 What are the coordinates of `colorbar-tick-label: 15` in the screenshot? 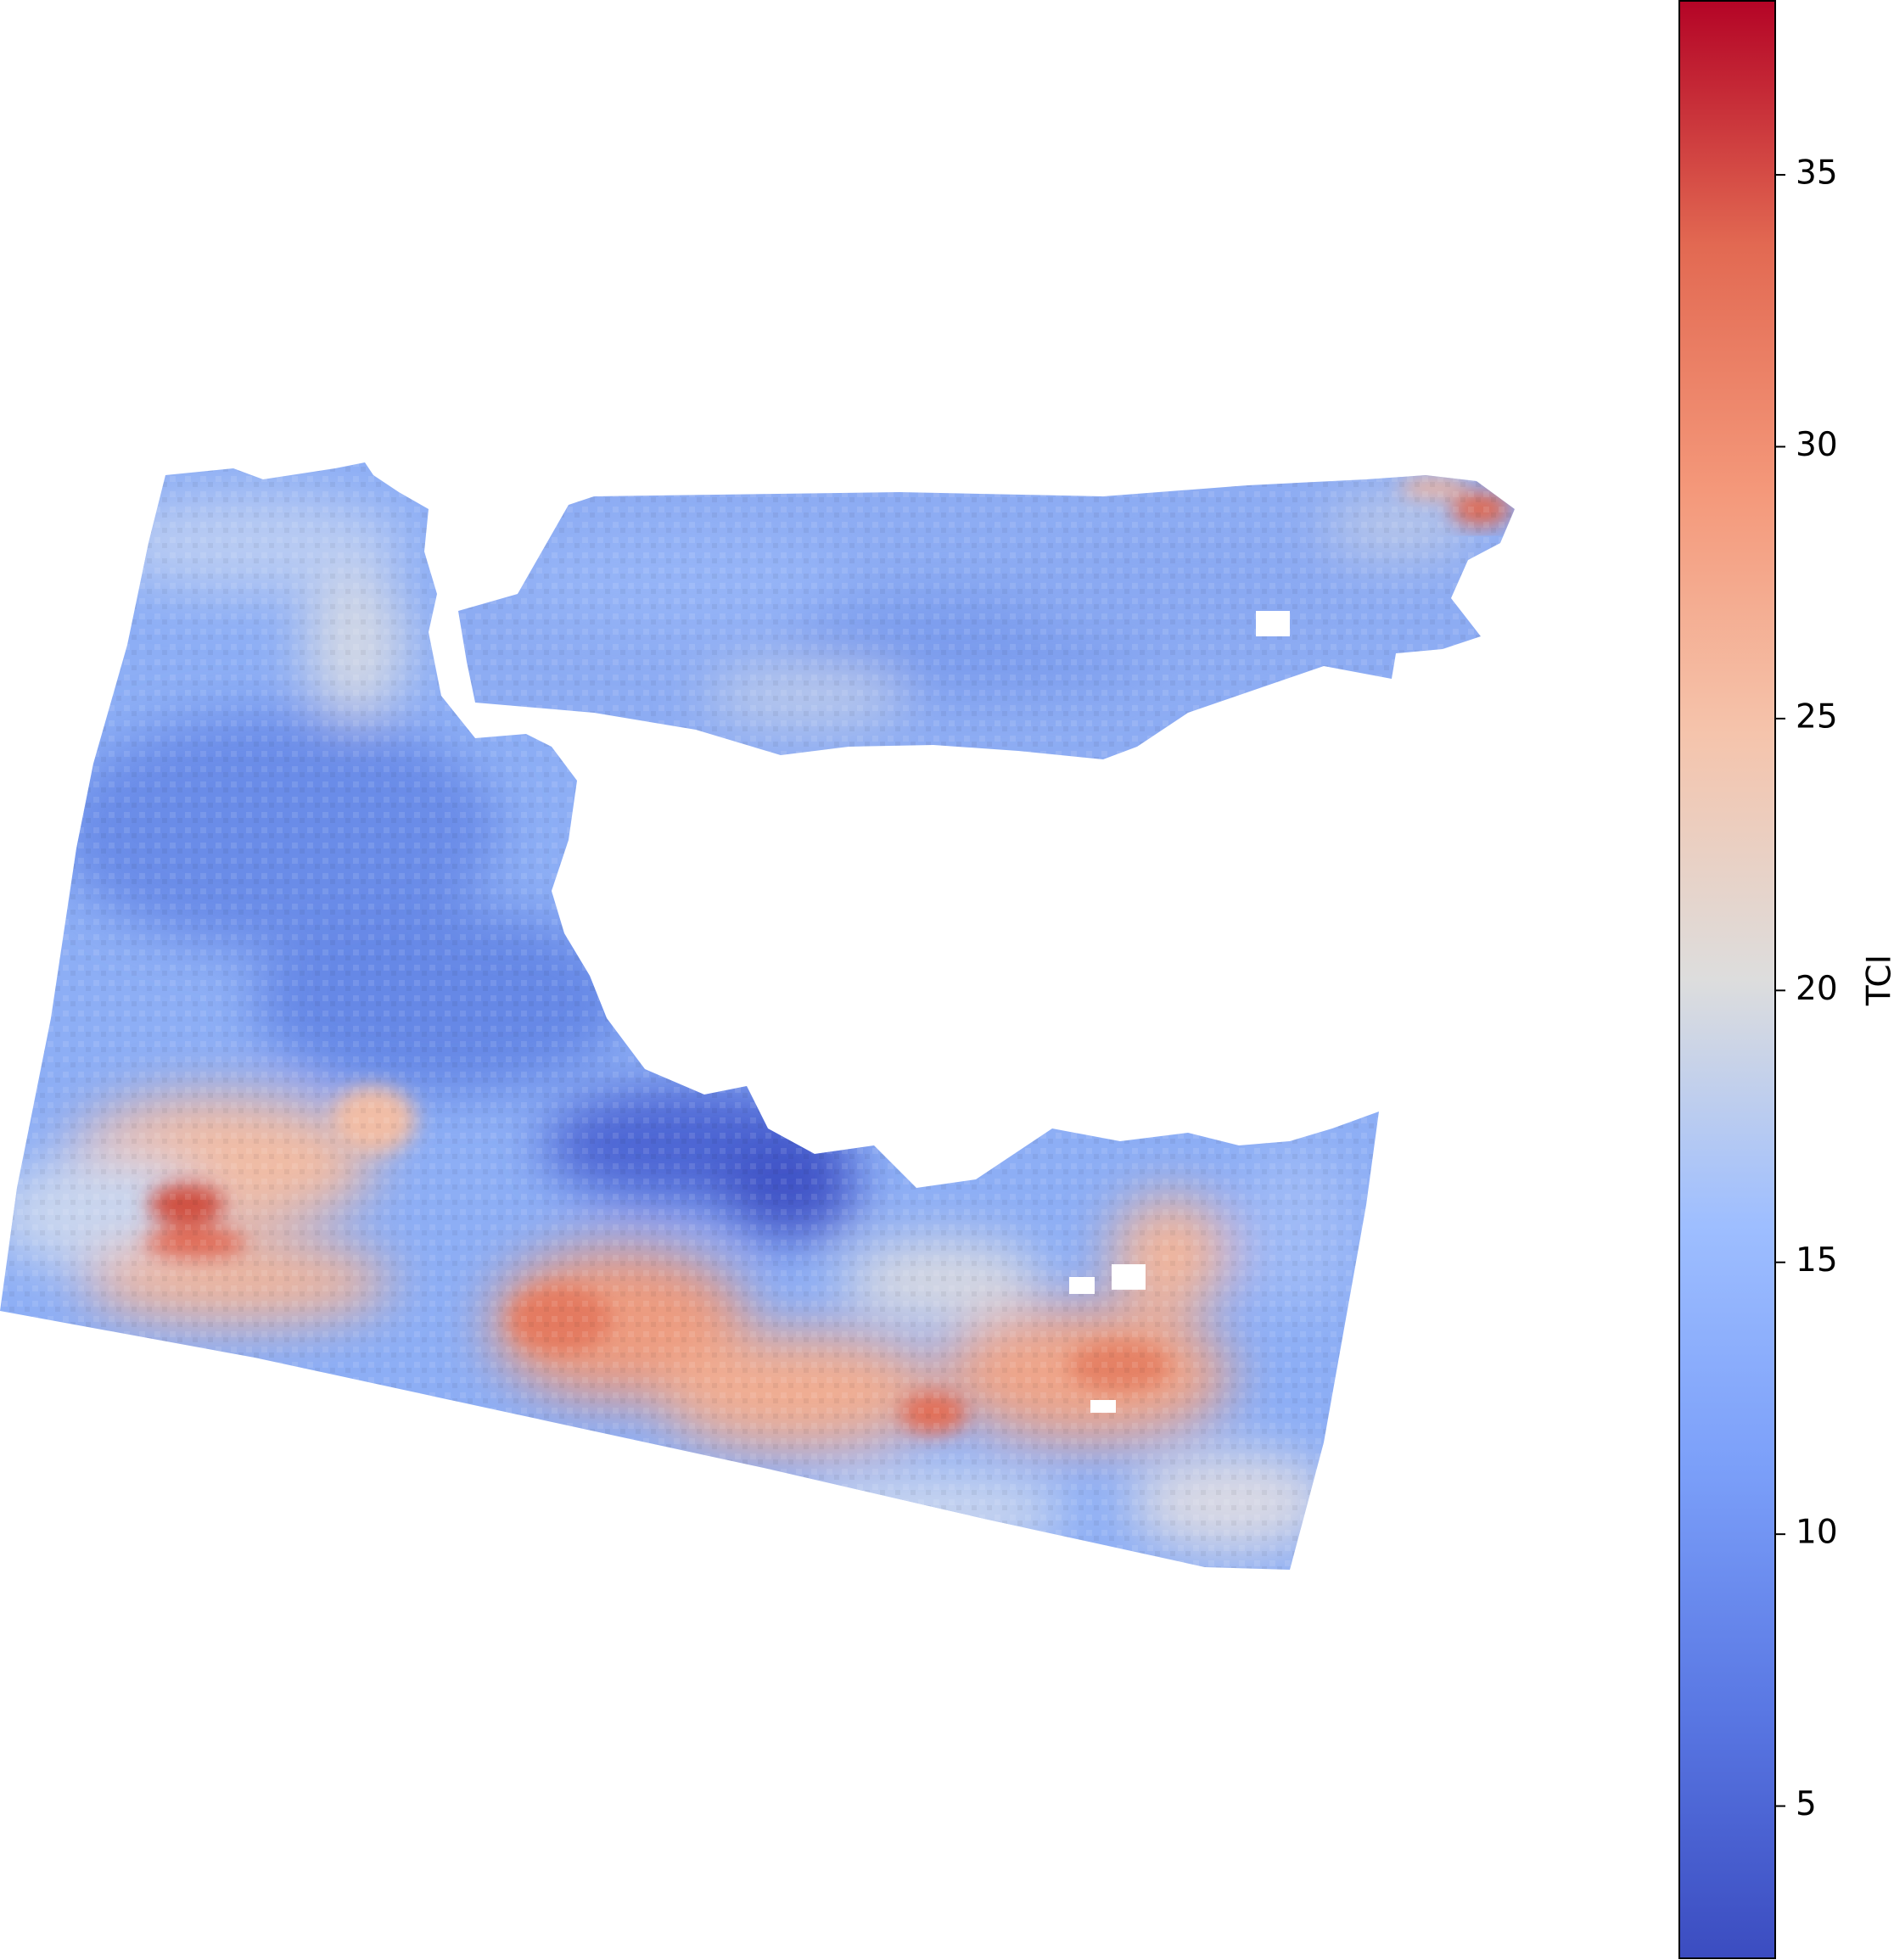 It's located at (1817, 1260).